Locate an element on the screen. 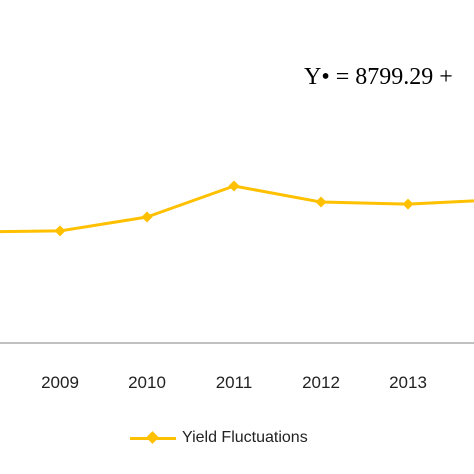 This screenshot has width=474, height=474. series-line-yield-fluctuations is located at coordinates (237, 209).